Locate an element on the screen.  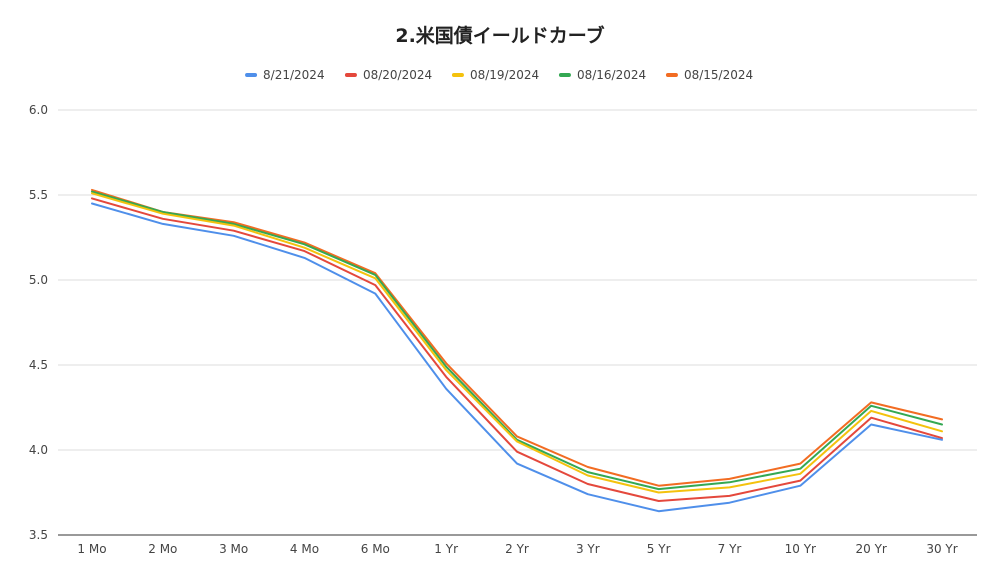
y-tick-label: 4.5 is located at coordinates (38, 365).